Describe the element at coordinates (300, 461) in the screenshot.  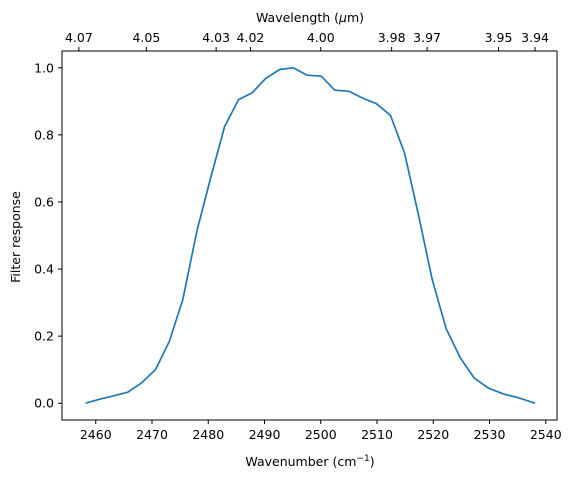
I see `x-axis-label-main: Wavenumber (cm` at that location.